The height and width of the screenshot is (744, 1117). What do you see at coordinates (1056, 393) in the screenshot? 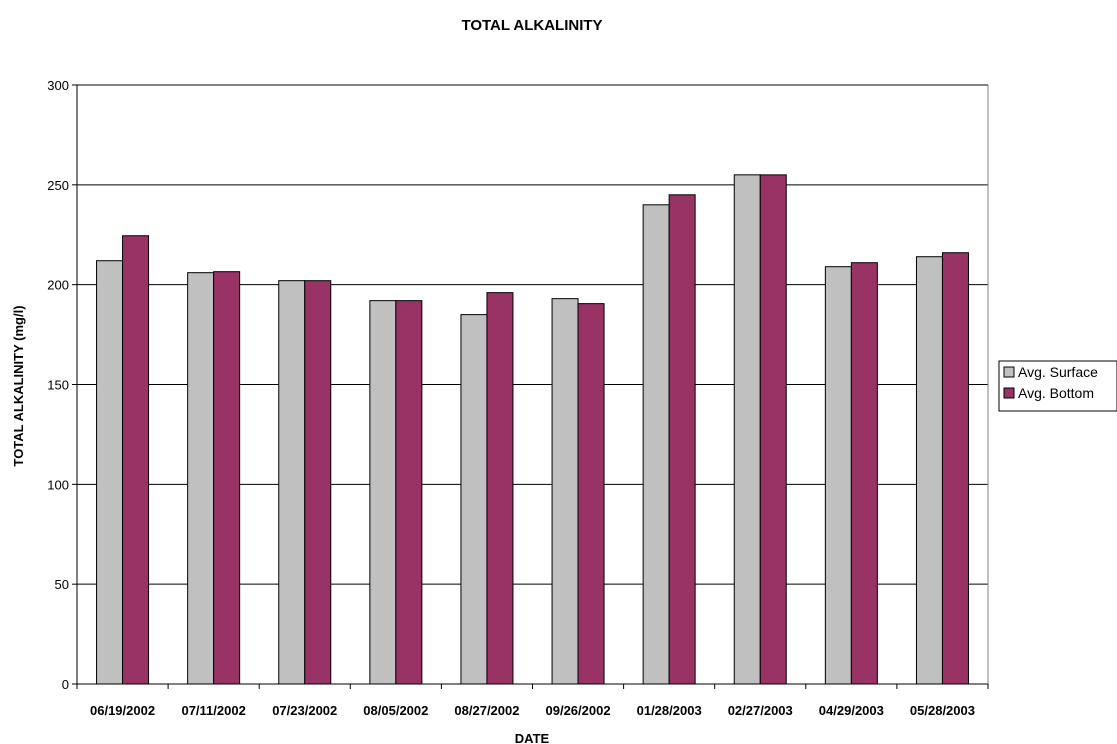
I see `legend-label: Avg. Bottom` at bounding box center [1056, 393].